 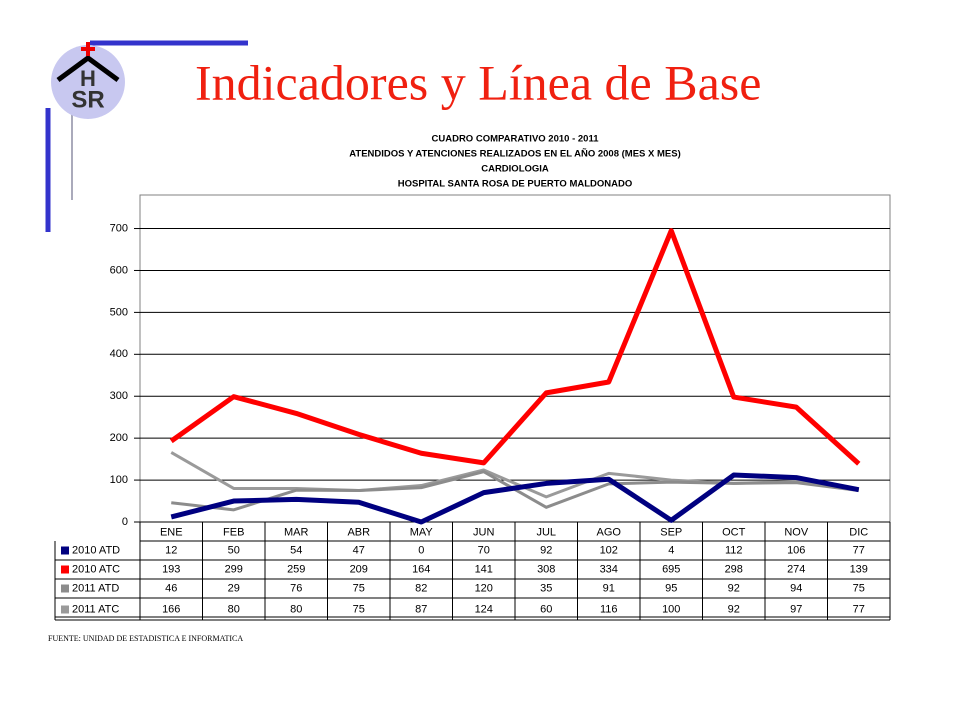 What do you see at coordinates (296, 569) in the screenshot?
I see `table-value: 259` at bounding box center [296, 569].